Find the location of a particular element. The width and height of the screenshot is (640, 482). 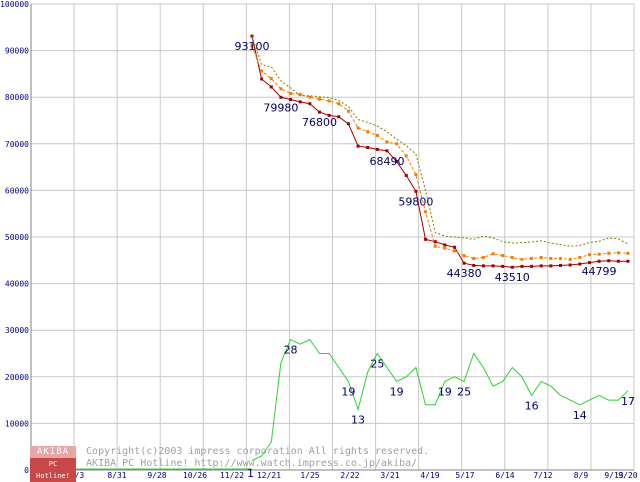

x-tick-label: 9/13 is located at coordinates (613, 475).